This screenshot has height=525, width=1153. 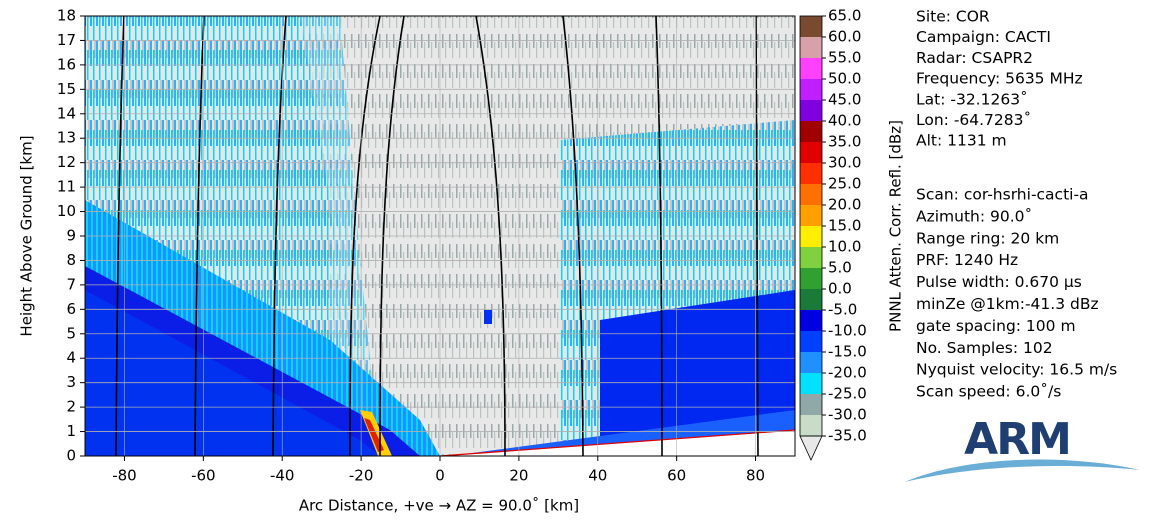 I want to click on x-tick-label: 0, so click(x=440, y=476).